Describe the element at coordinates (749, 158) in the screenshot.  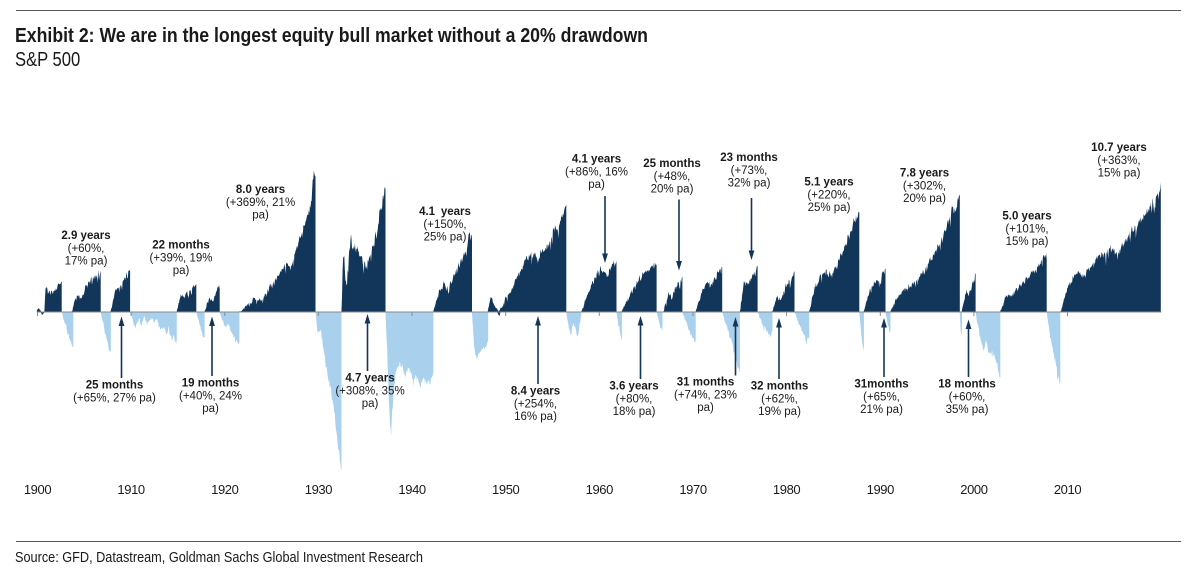
I see `svg-text: 23 months` at that location.